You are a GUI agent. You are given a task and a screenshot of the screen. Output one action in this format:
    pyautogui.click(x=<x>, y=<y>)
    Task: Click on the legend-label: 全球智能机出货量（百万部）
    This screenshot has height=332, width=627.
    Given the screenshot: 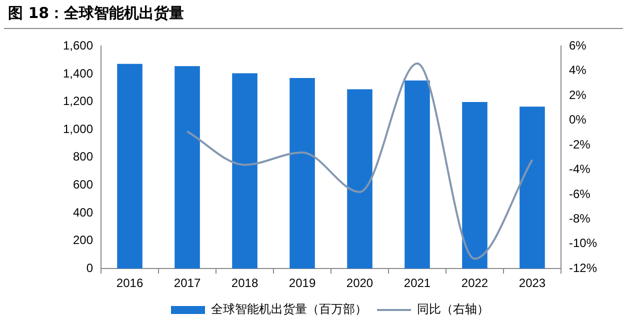 What is the action you would take?
    pyautogui.click(x=289, y=309)
    